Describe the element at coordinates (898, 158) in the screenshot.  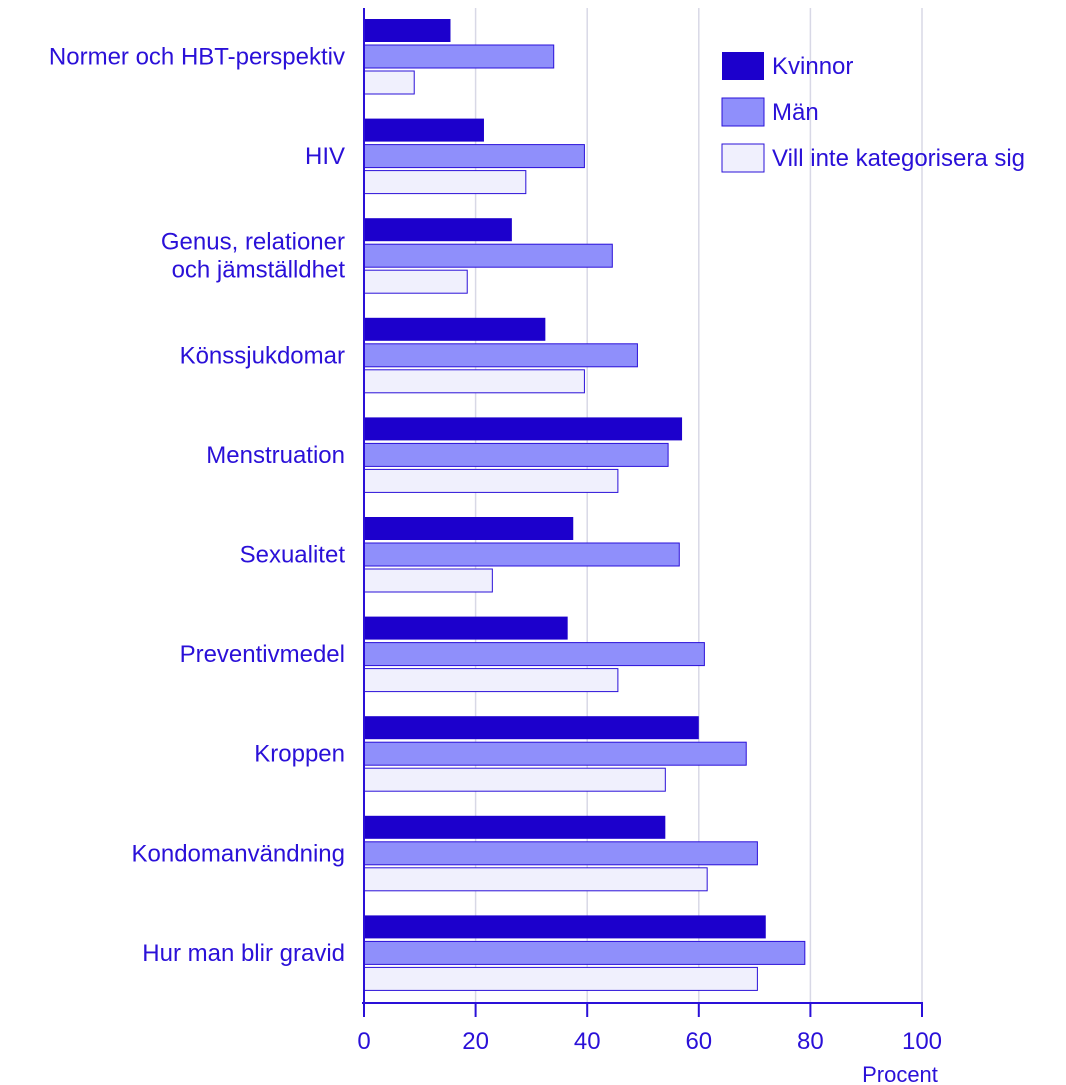
I see `legend-label: Vill inte kategorisera sig` at that location.